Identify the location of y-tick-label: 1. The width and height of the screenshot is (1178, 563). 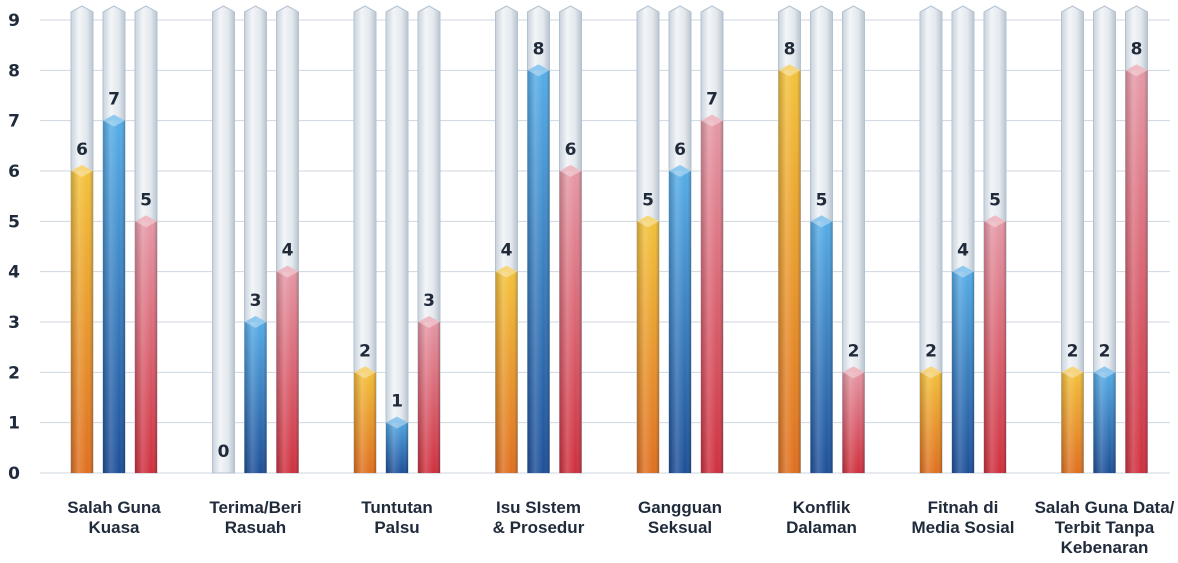
(14, 424).